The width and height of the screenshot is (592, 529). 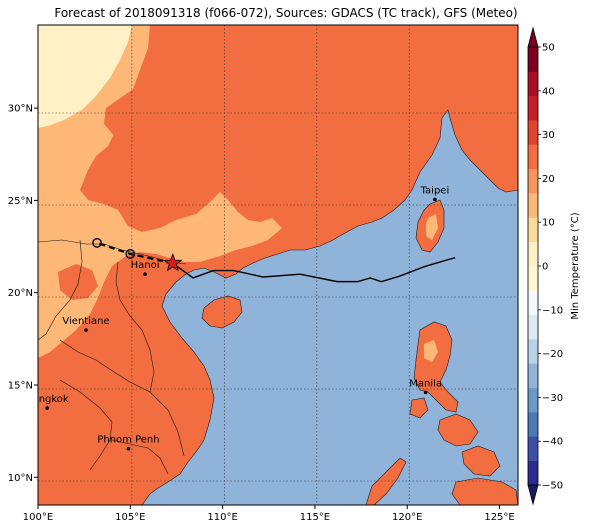 What do you see at coordinates (552, 354) in the screenshot?
I see `colorbar-tick-label: −20` at bounding box center [552, 354].